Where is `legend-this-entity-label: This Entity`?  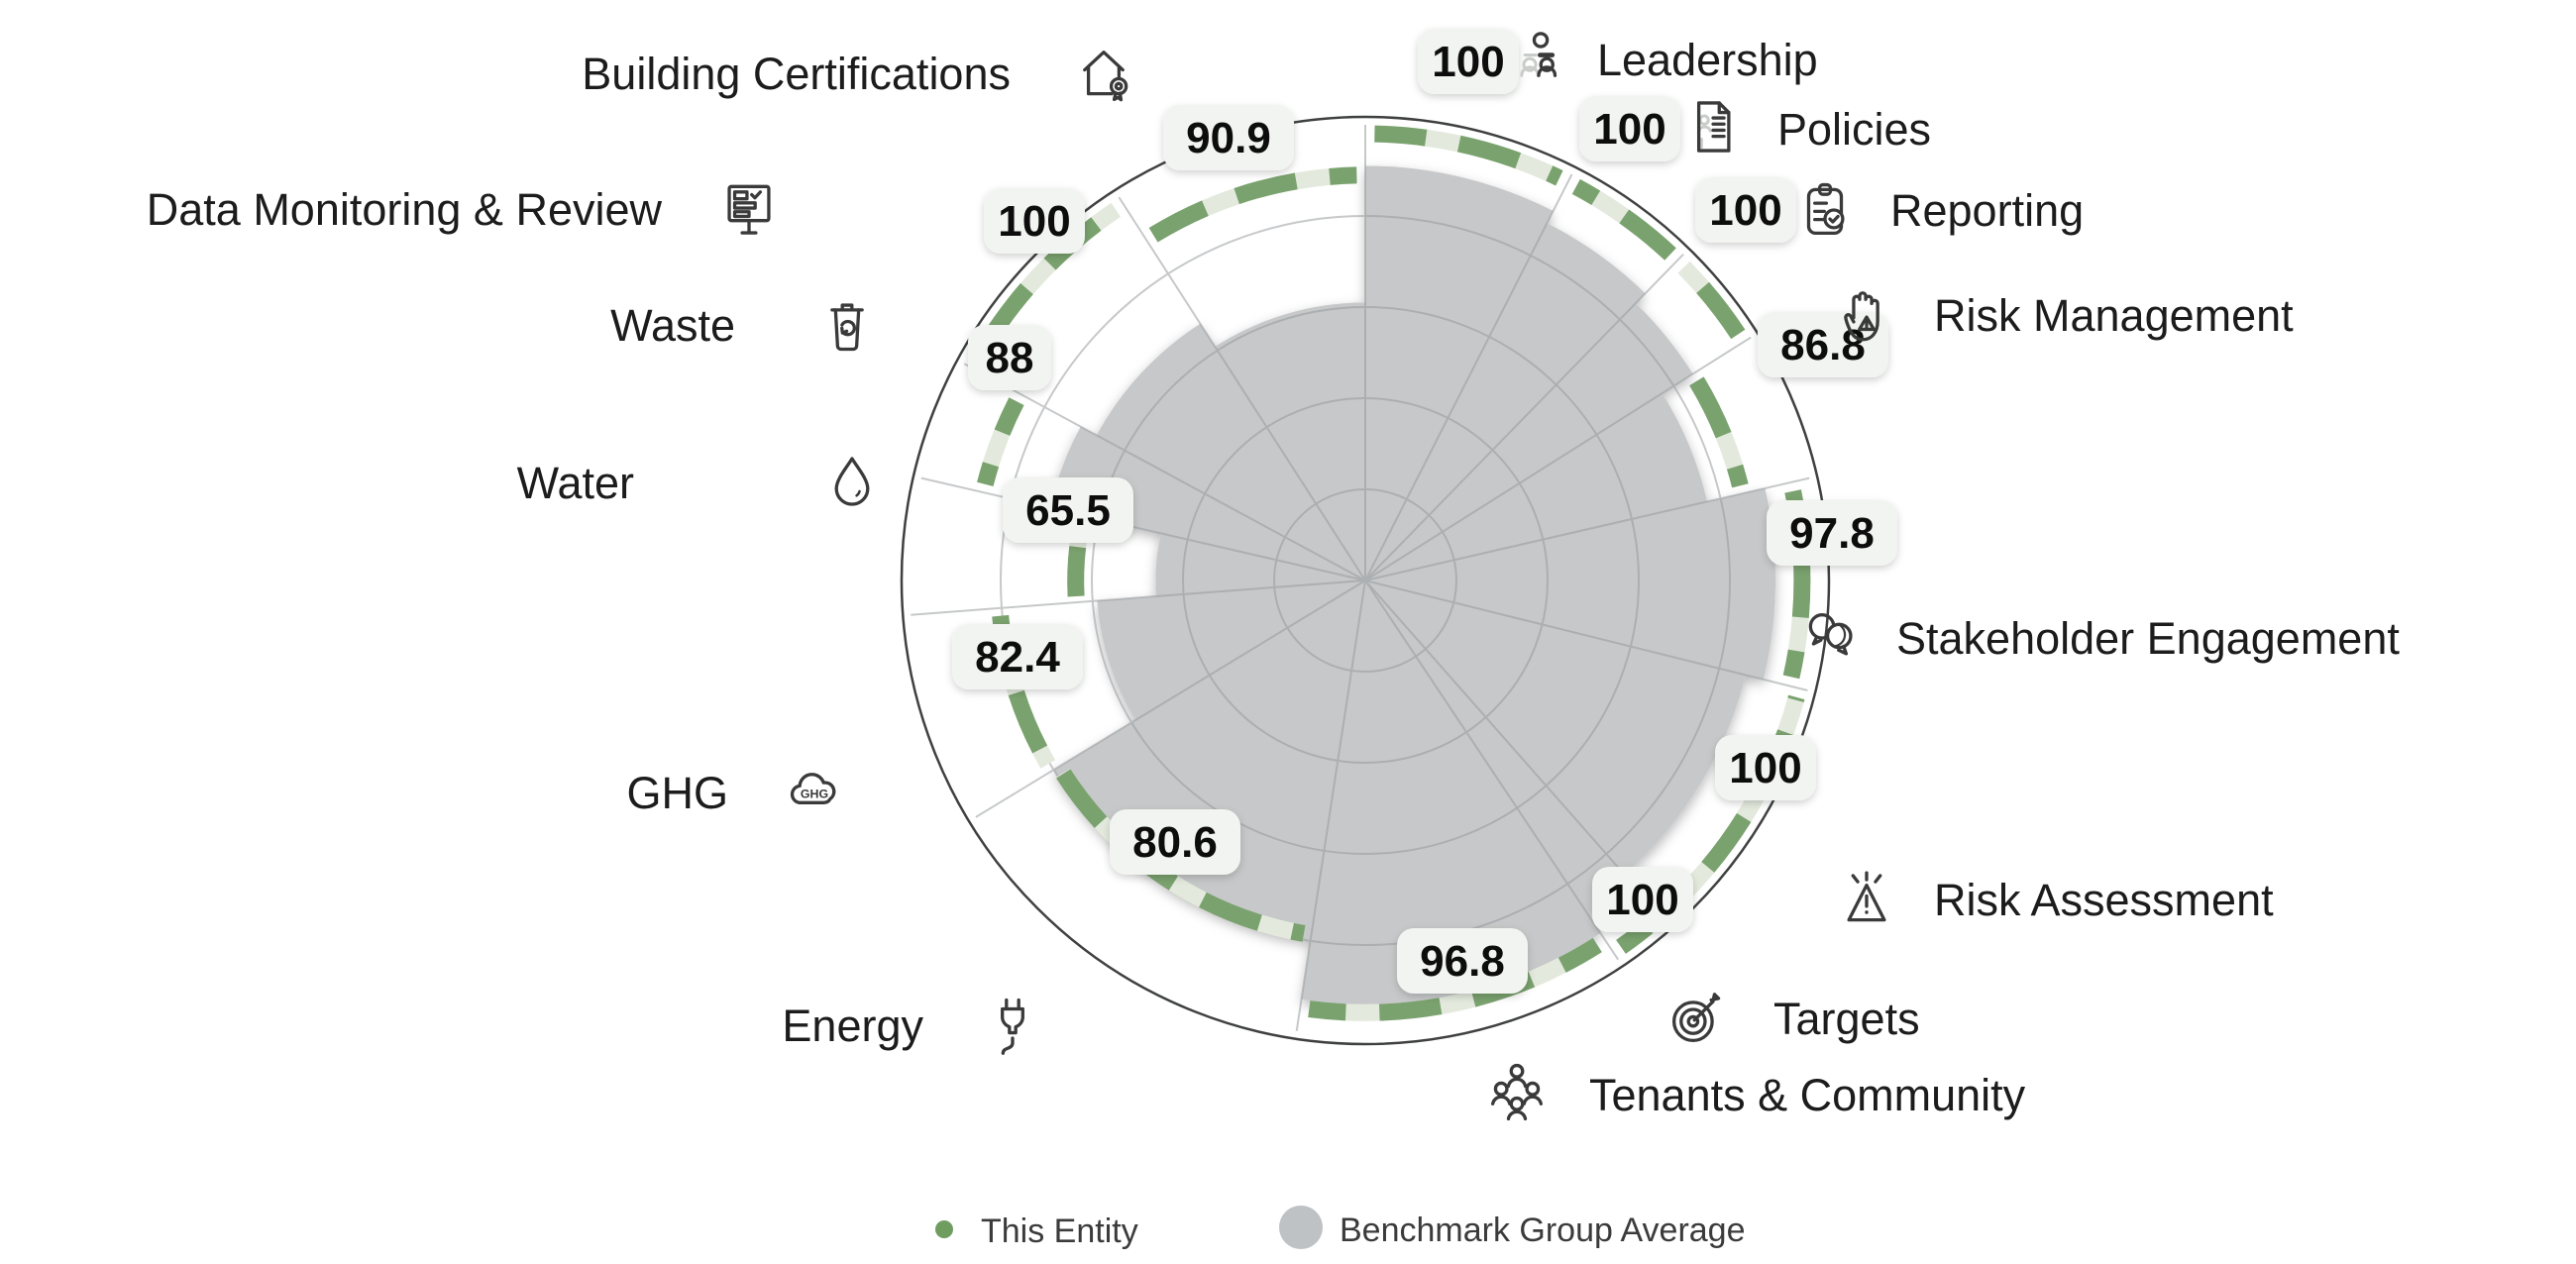 legend-this-entity-label: This Entity is located at coordinates (1059, 1231).